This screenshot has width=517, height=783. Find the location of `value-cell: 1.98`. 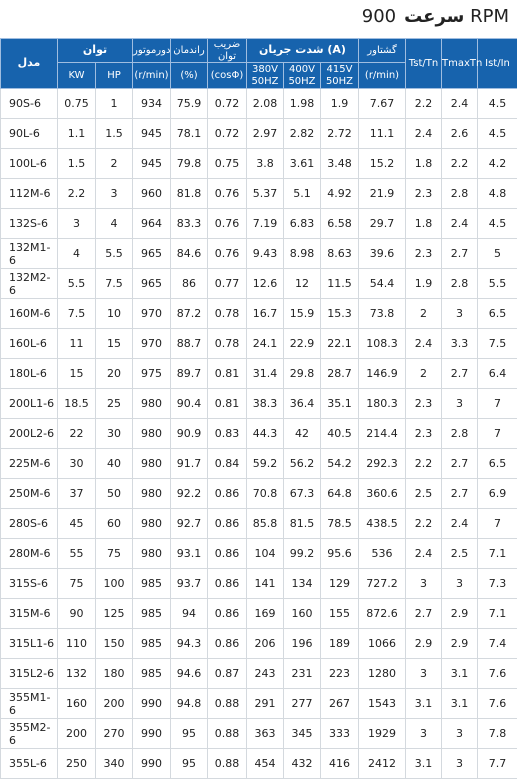

value-cell: 1.98 is located at coordinates (302, 103).